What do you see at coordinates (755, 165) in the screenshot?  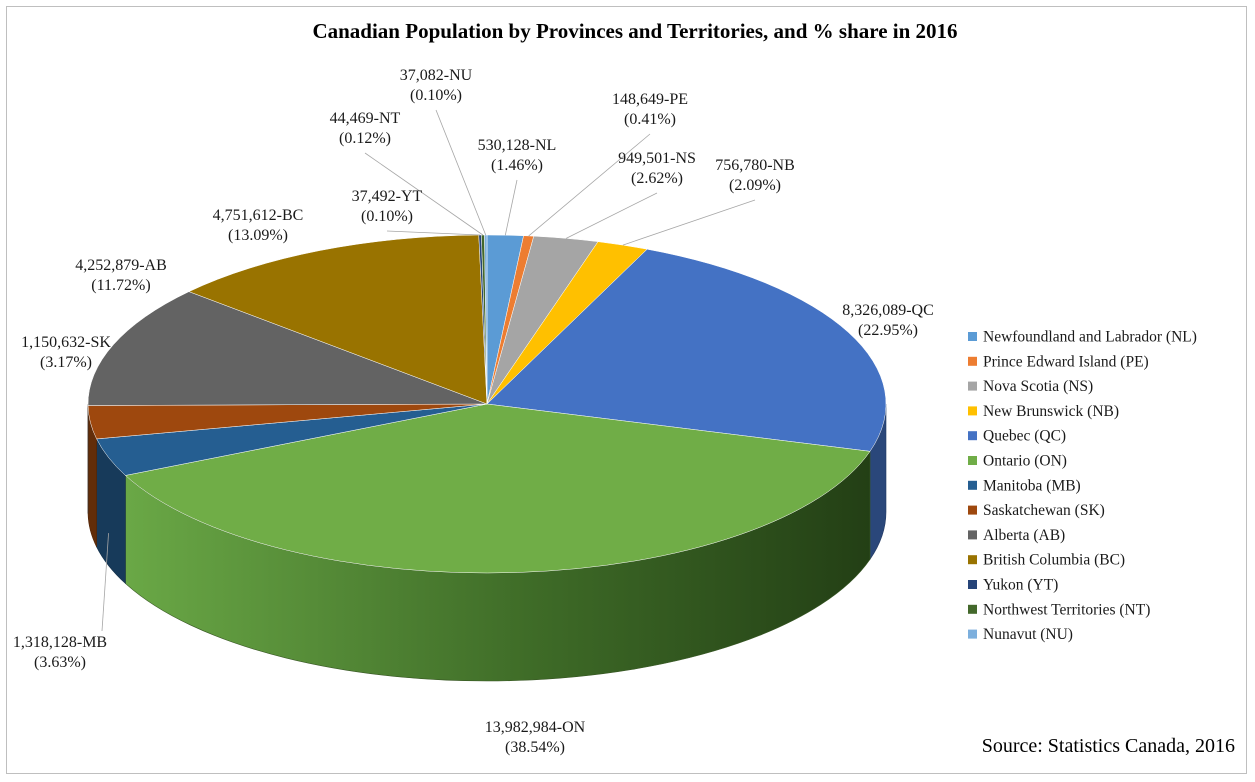 I see `slice-value-label-nb: 756,780-NB` at bounding box center [755, 165].